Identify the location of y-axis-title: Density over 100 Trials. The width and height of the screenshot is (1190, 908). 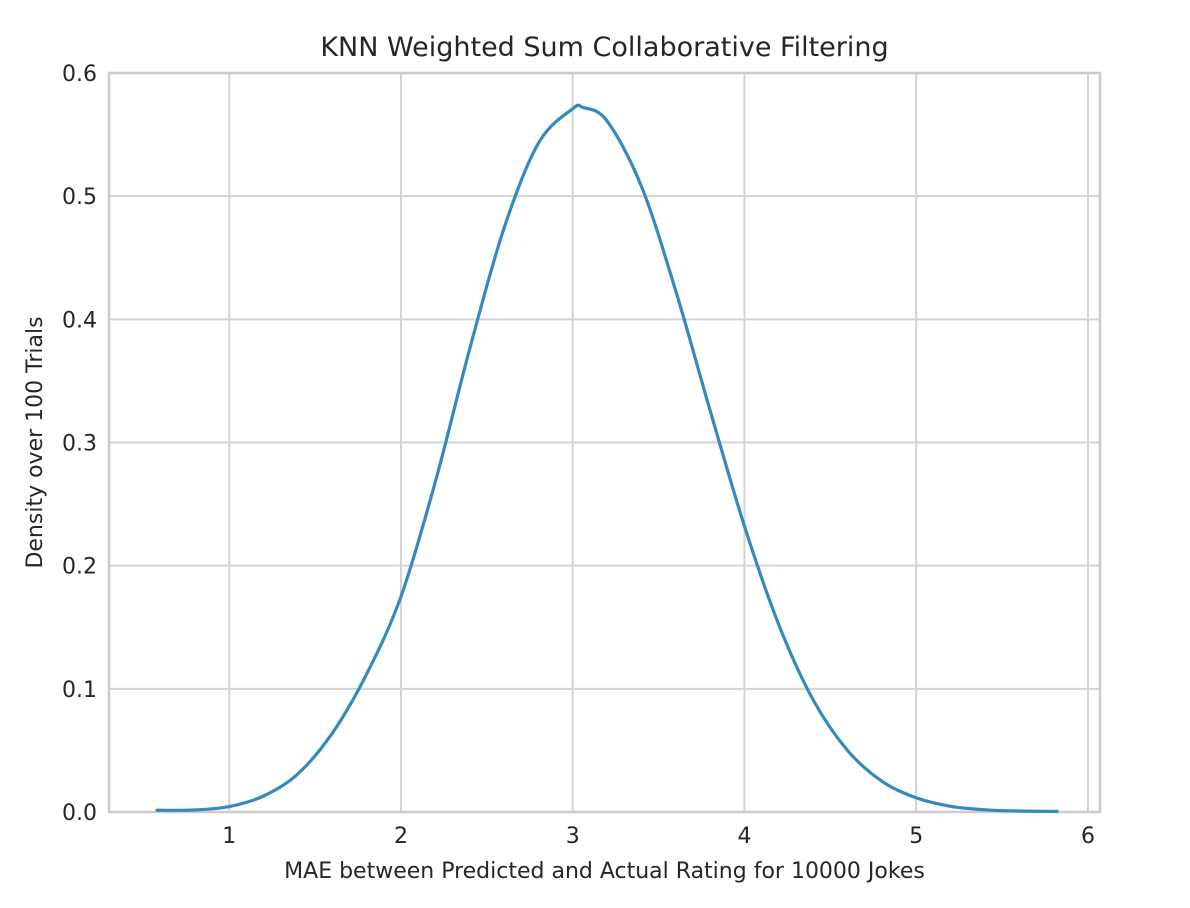
(35, 442).